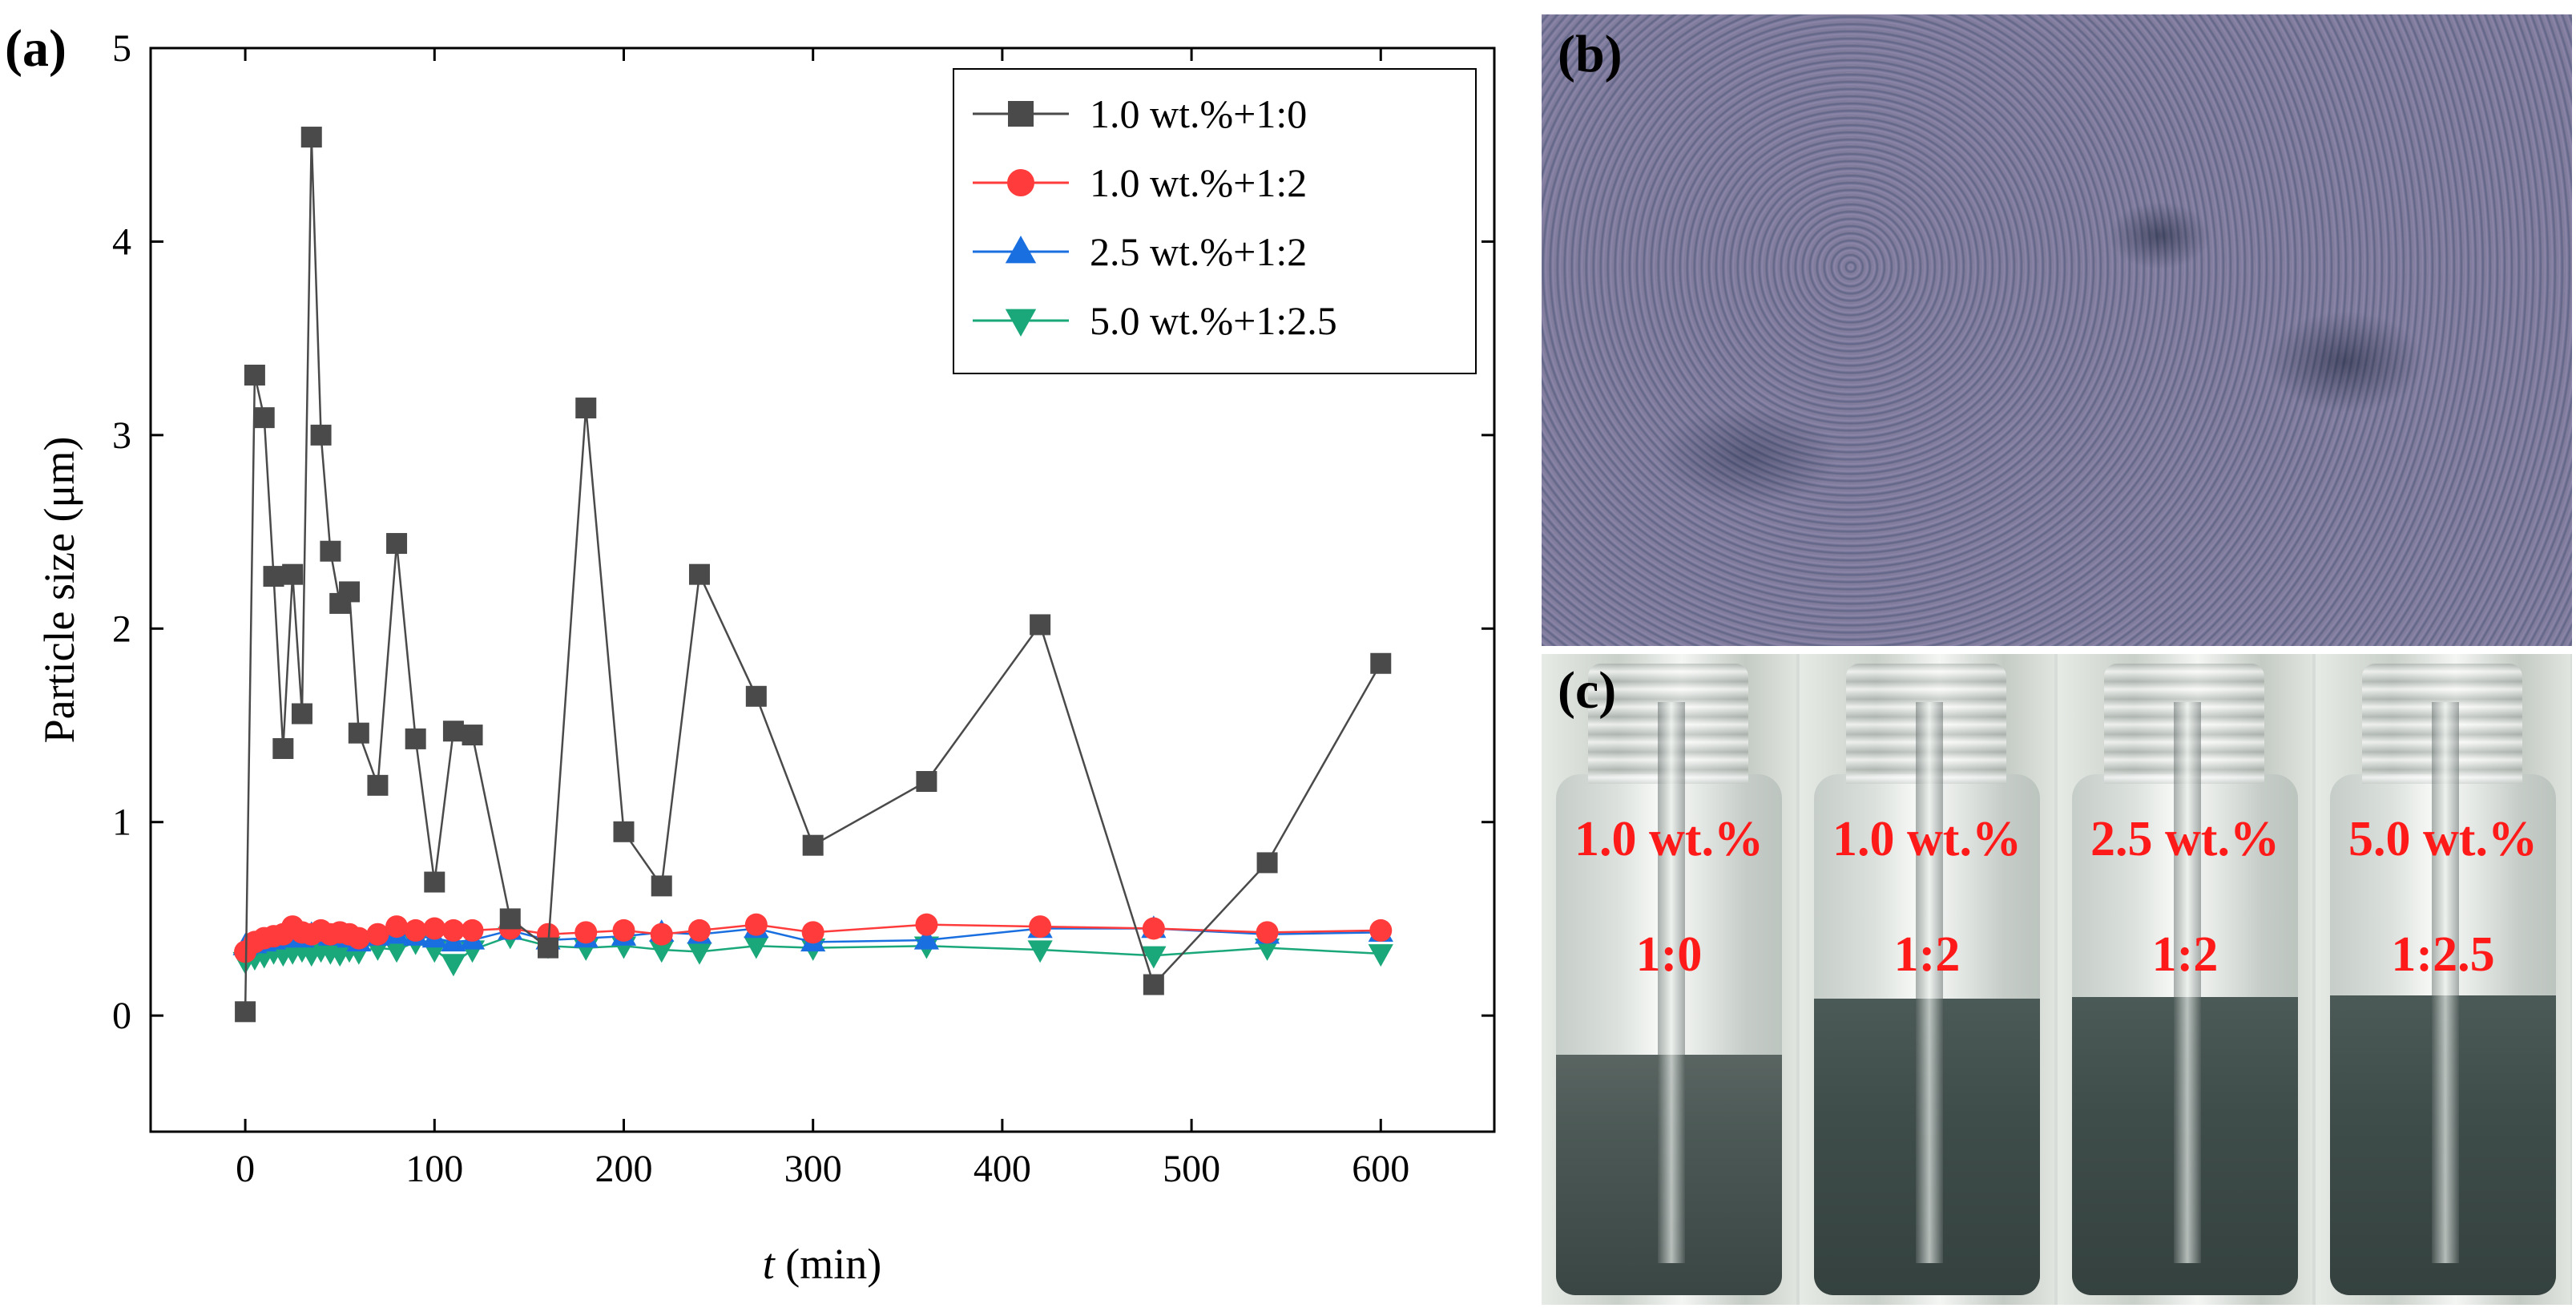 This screenshot has height=1308, width=2576. Describe the element at coordinates (1927, 839) in the screenshot. I see `vial-2-concentration: 1.0 wt.%` at that location.